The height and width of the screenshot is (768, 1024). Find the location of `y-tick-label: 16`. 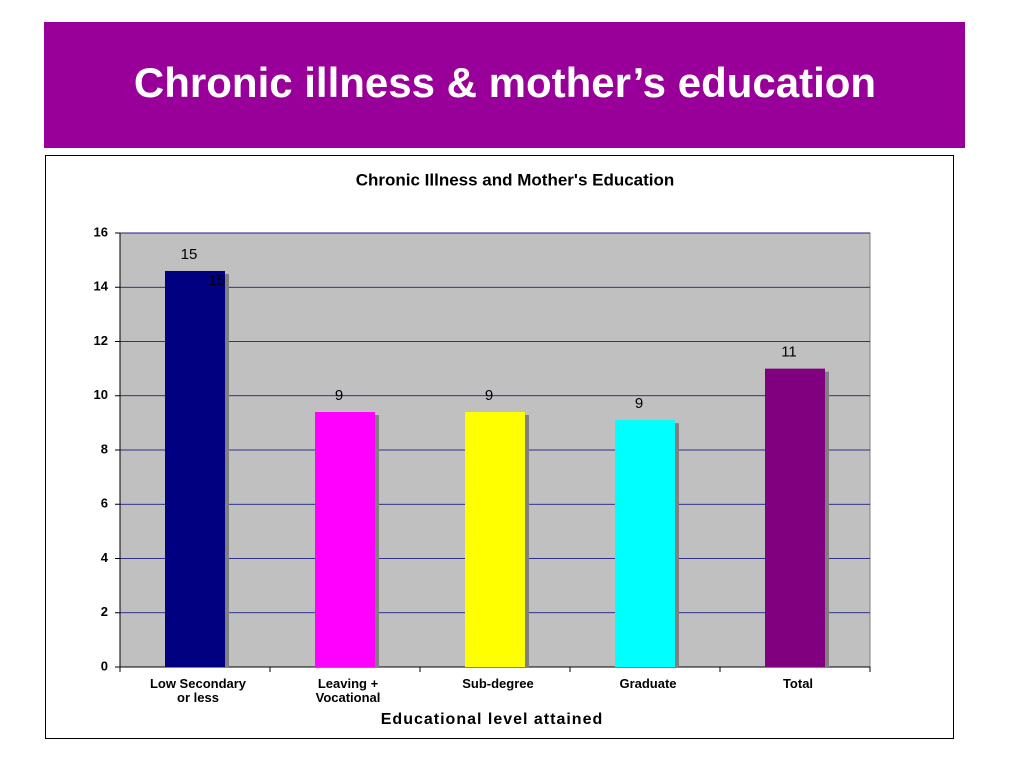

y-tick-label: 16 is located at coordinates (101, 231).